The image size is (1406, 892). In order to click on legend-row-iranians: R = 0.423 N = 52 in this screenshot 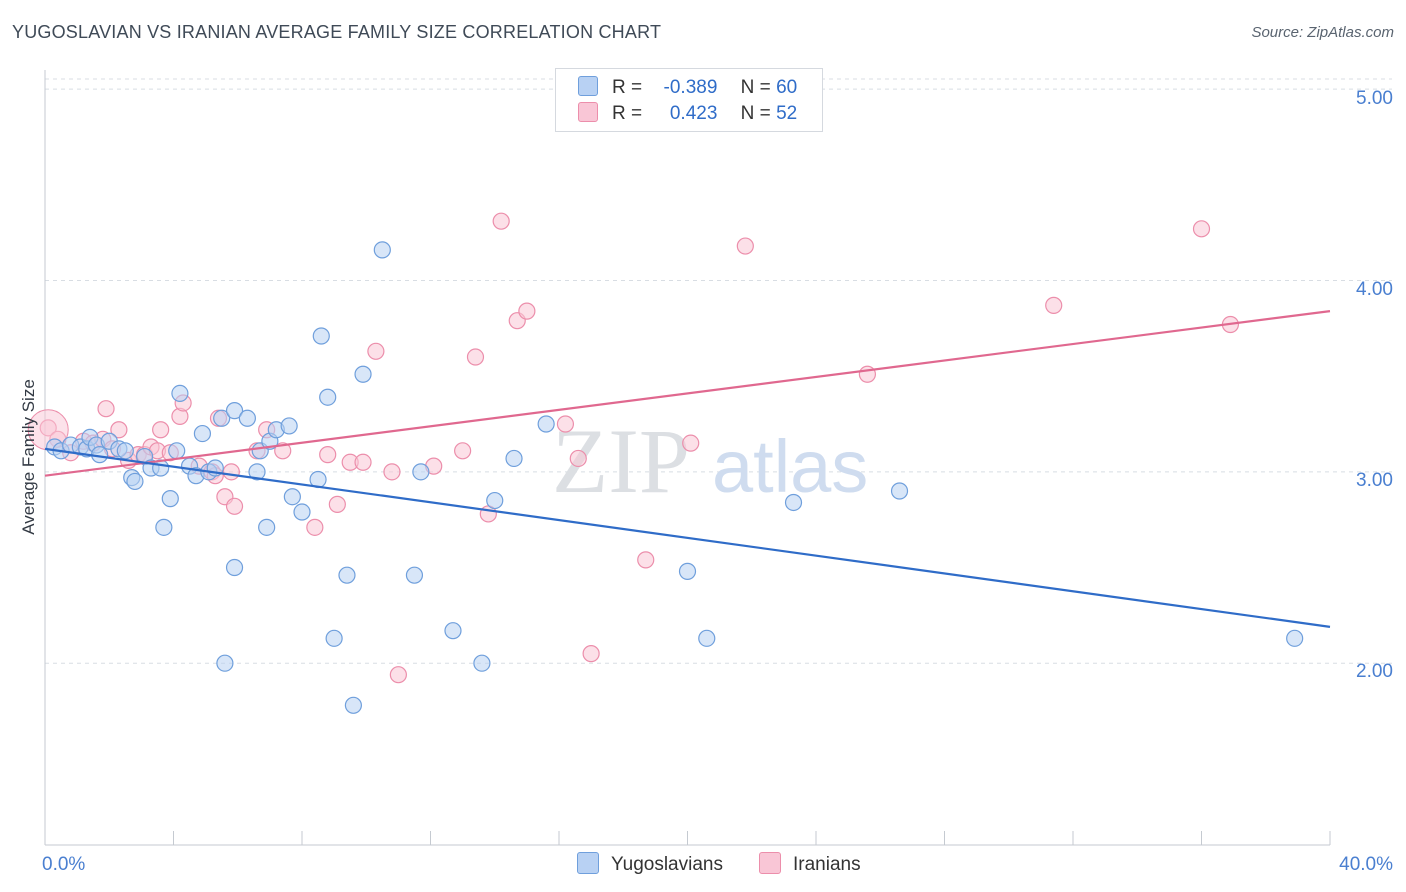, I will do `click(687, 115)`.